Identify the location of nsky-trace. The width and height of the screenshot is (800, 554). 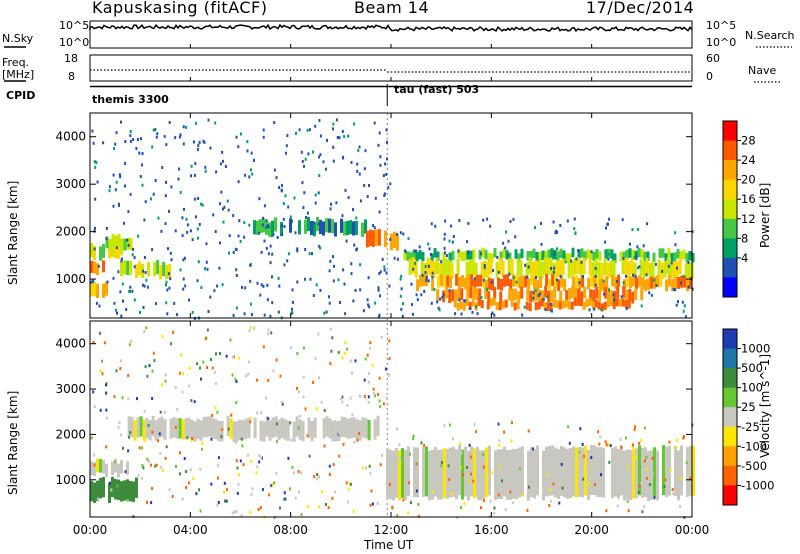
(391, 28).